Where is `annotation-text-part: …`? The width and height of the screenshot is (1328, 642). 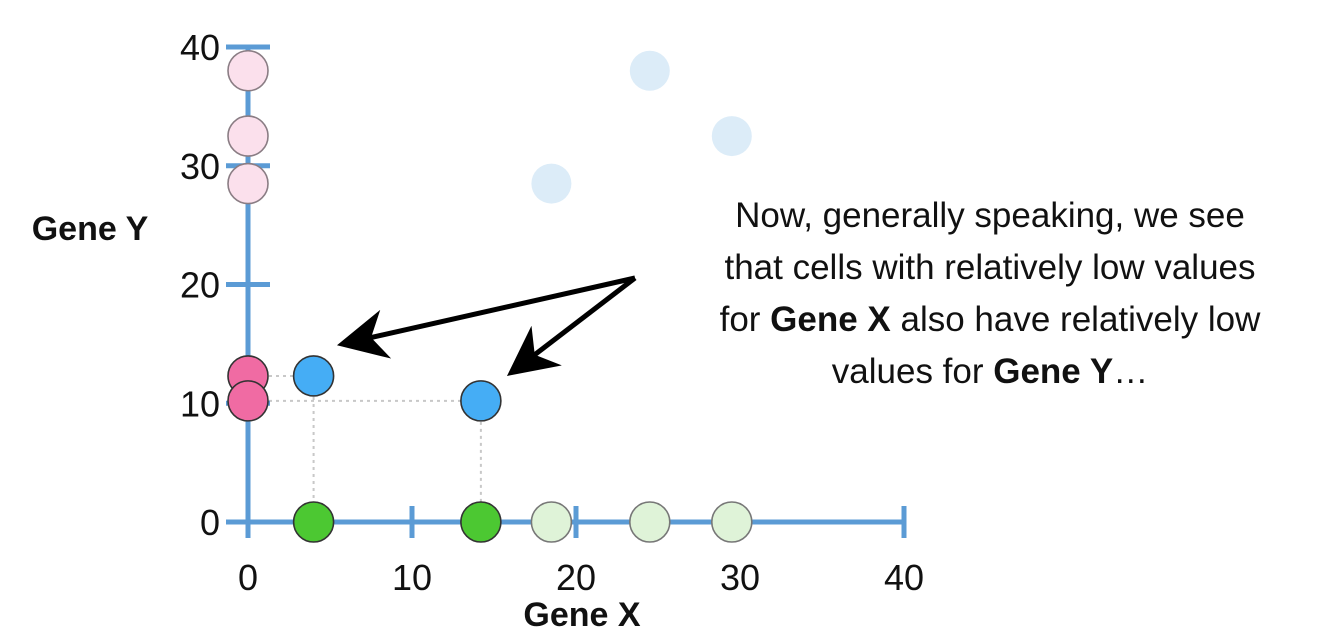
annotation-text-part: … is located at coordinates (1131, 371).